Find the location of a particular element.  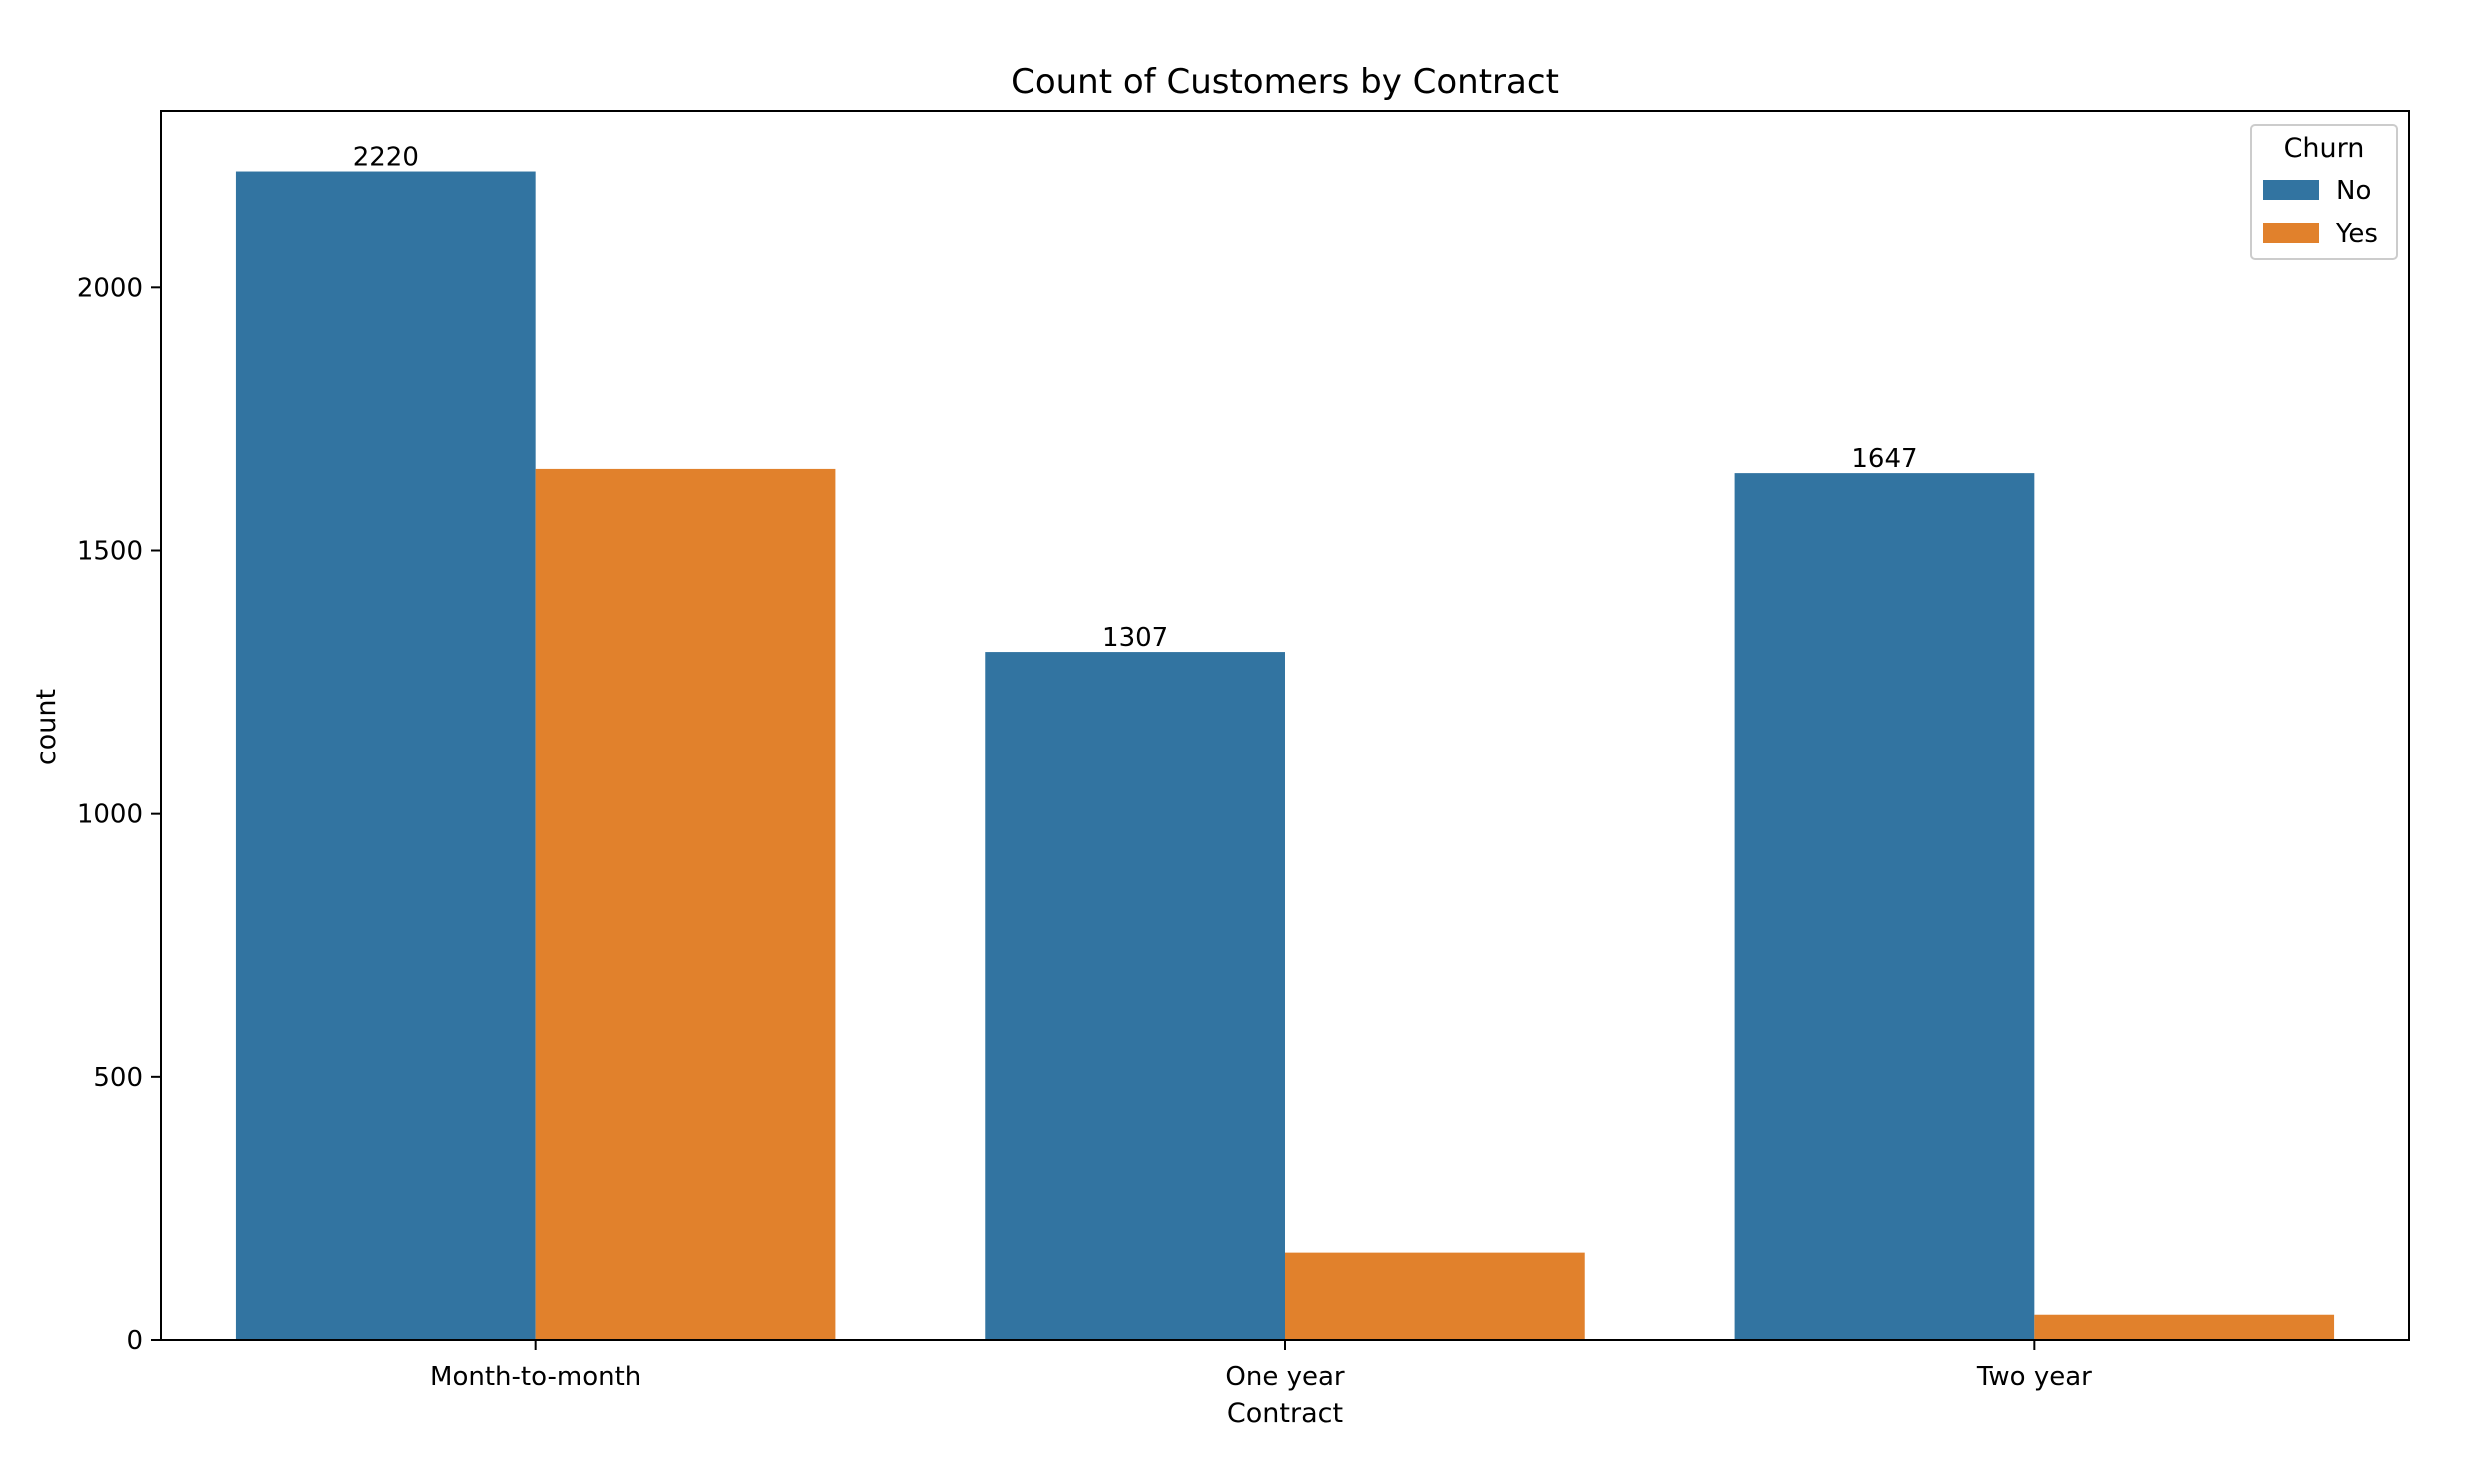

y-tick-label: 1500 is located at coordinates (110, 551).